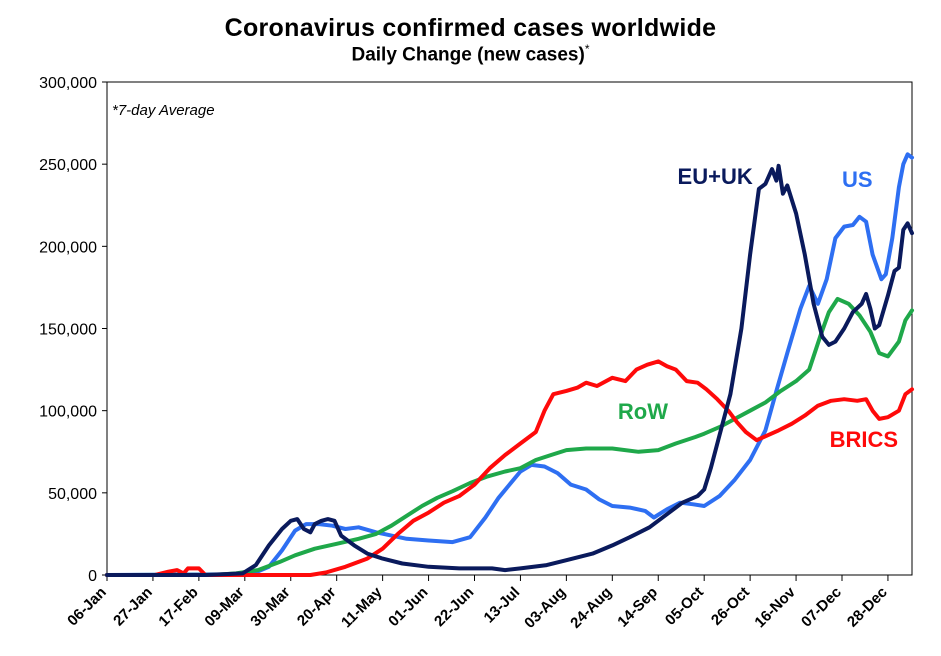 The image size is (941, 656). What do you see at coordinates (454, 607) in the screenshot?
I see `x-tick-label: 22-Jun` at bounding box center [454, 607].